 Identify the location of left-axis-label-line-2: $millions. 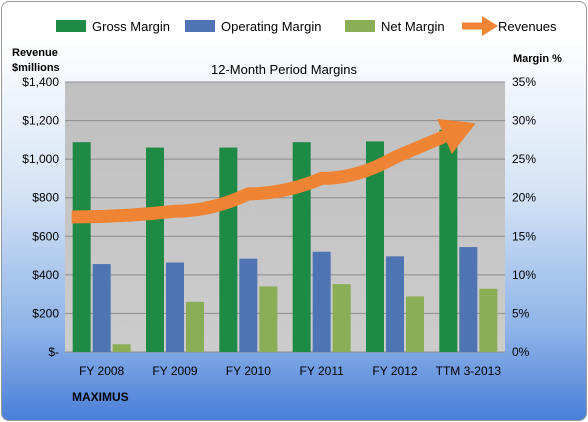
(36, 68).